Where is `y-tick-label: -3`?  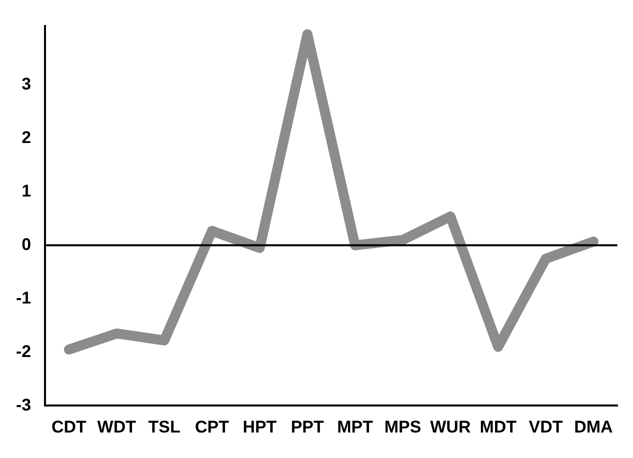
y-tick-label: -3 is located at coordinates (24, 404).